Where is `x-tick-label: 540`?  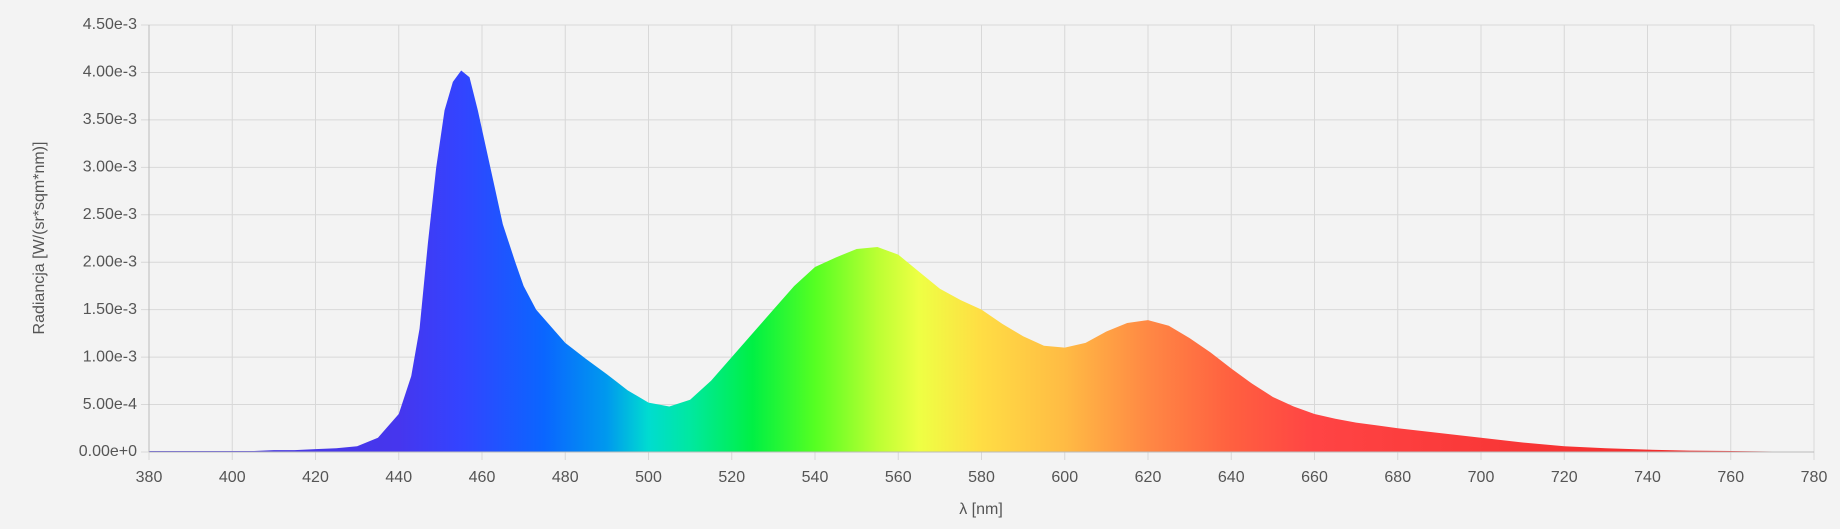 x-tick-label: 540 is located at coordinates (815, 477).